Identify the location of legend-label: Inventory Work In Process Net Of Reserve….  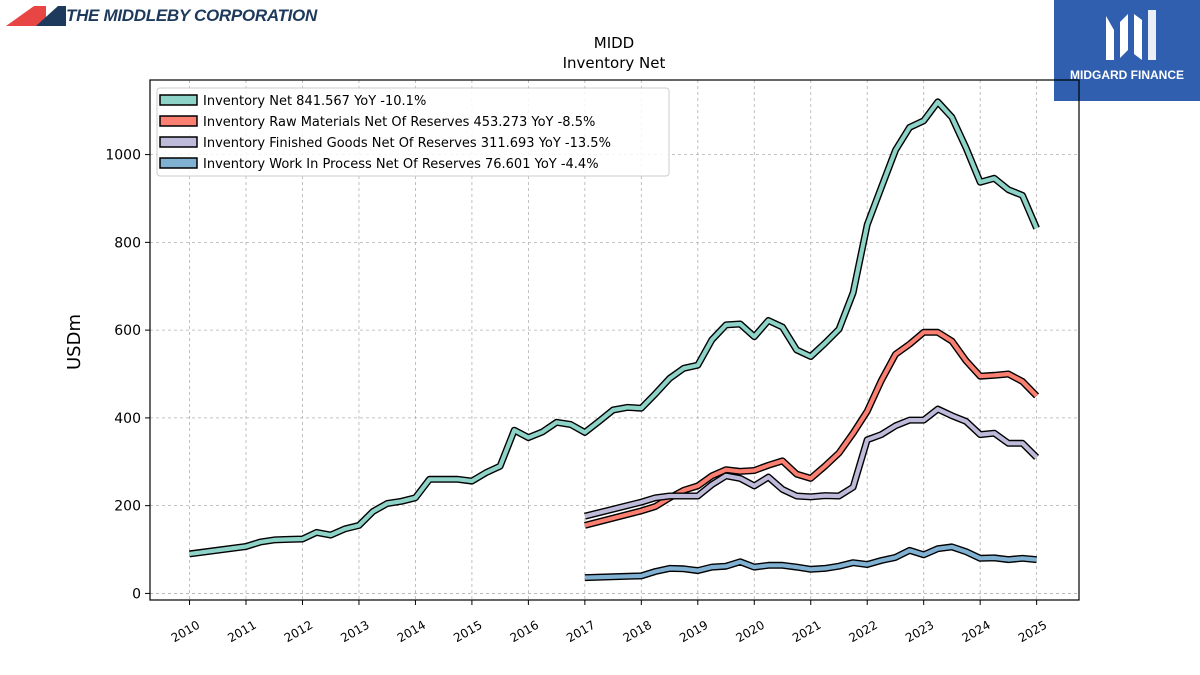
(401, 164).